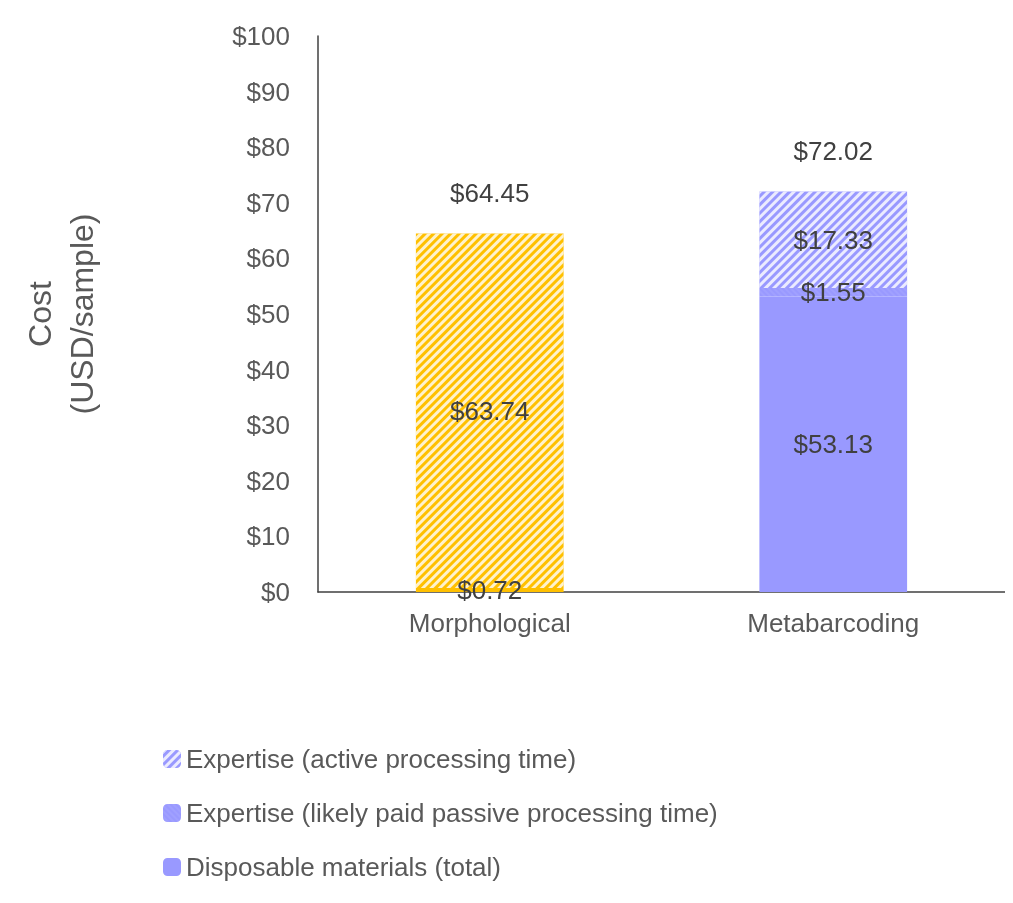 Image resolution: width=1013 pixels, height=903 pixels. I want to click on y-axis-title: Cost (USD/sample), so click(61, 314).